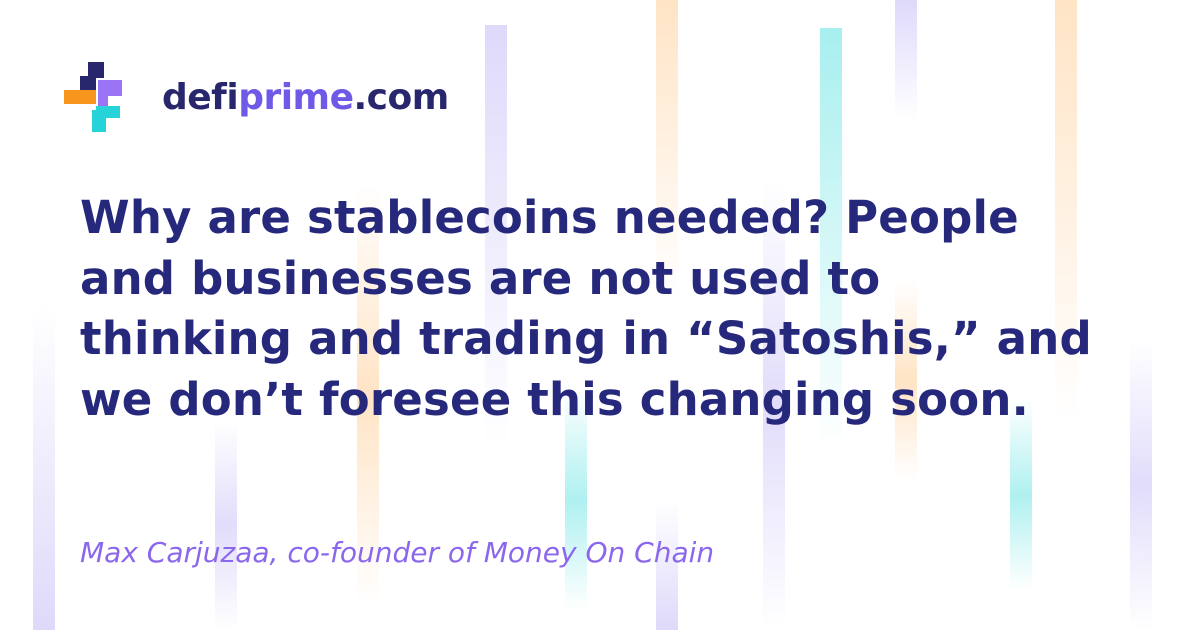 Image resolution: width=1200 pixels, height=630 pixels. I want to click on quote-line: thinking and trading in “Satoshis,” and, so click(586, 338).